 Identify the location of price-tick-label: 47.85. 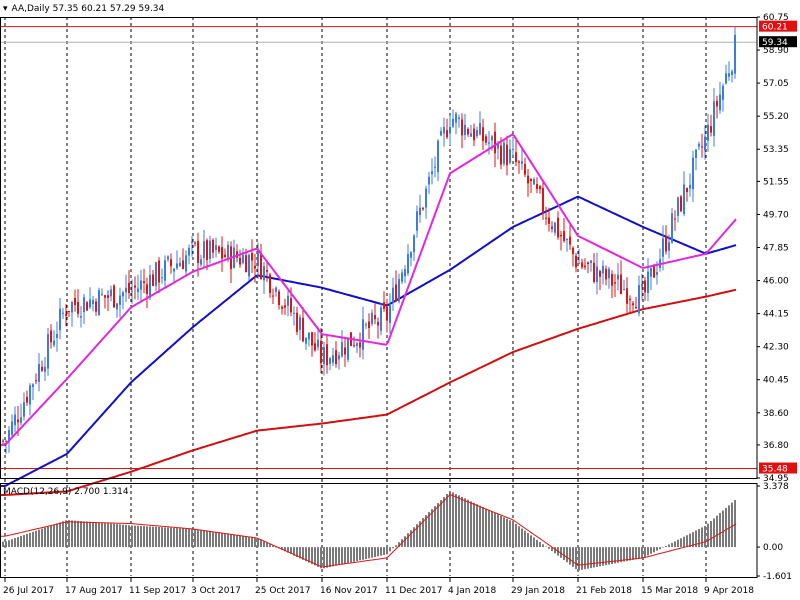
(776, 249).